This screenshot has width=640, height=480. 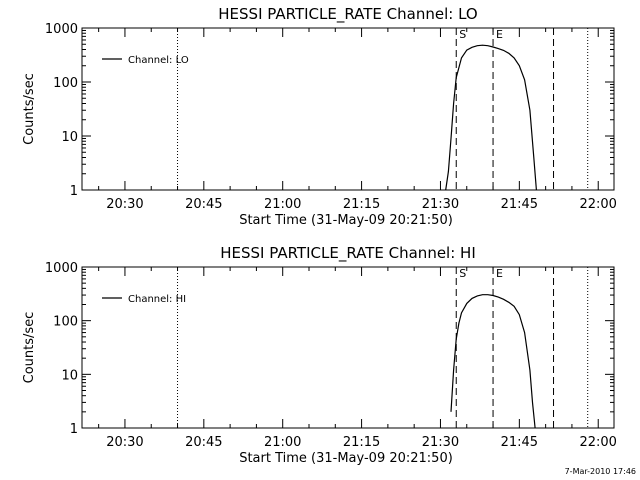 I want to click on chart-title: HESSI PARTICLE_RATE Channel: LO, so click(x=347, y=14).